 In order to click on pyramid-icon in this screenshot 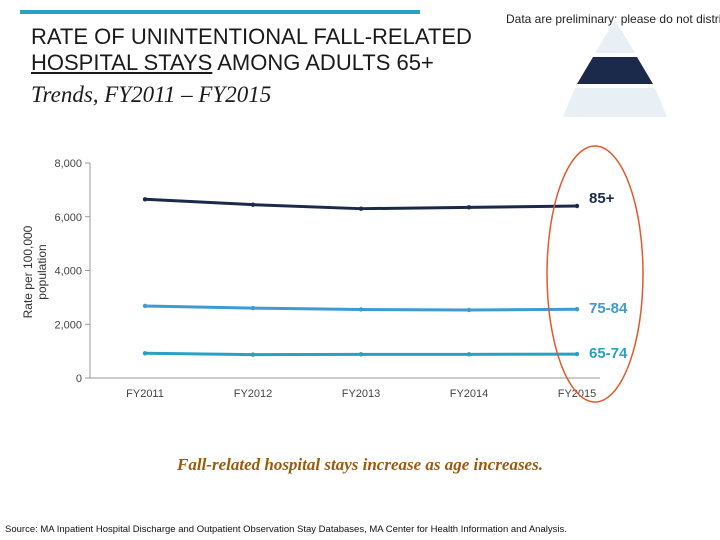, I will do `click(615, 68)`.